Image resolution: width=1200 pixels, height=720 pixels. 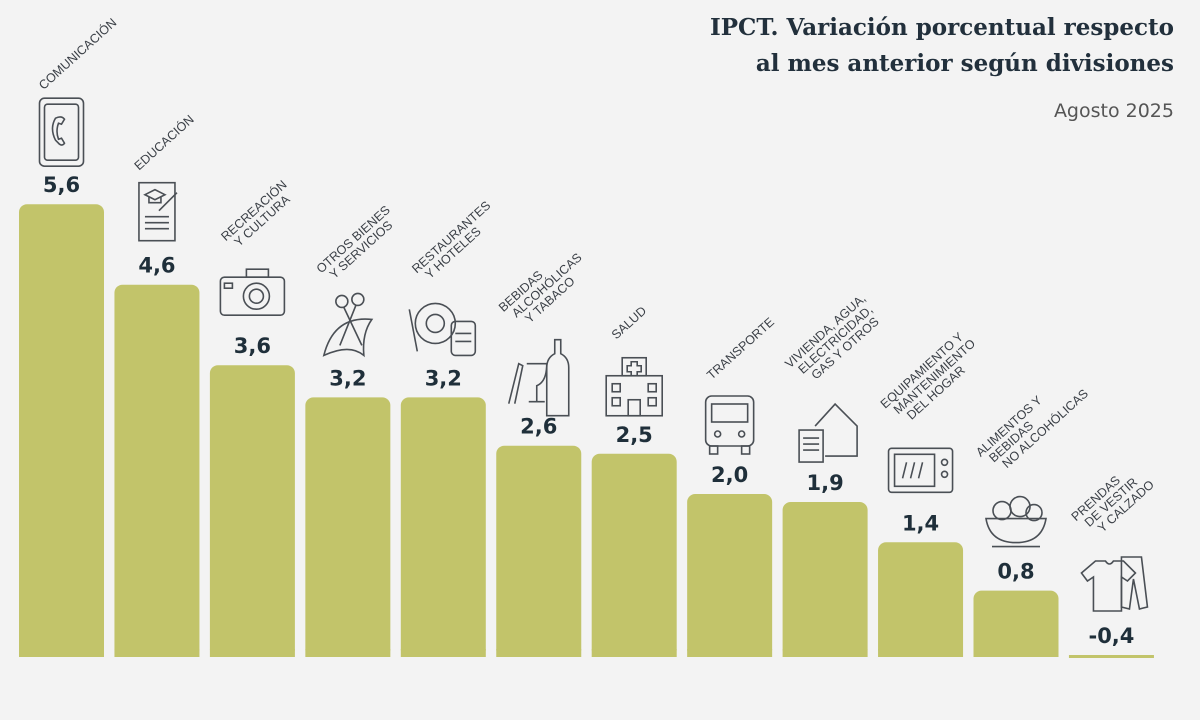 I want to click on food-bowl-icon, so click(x=1016, y=521).